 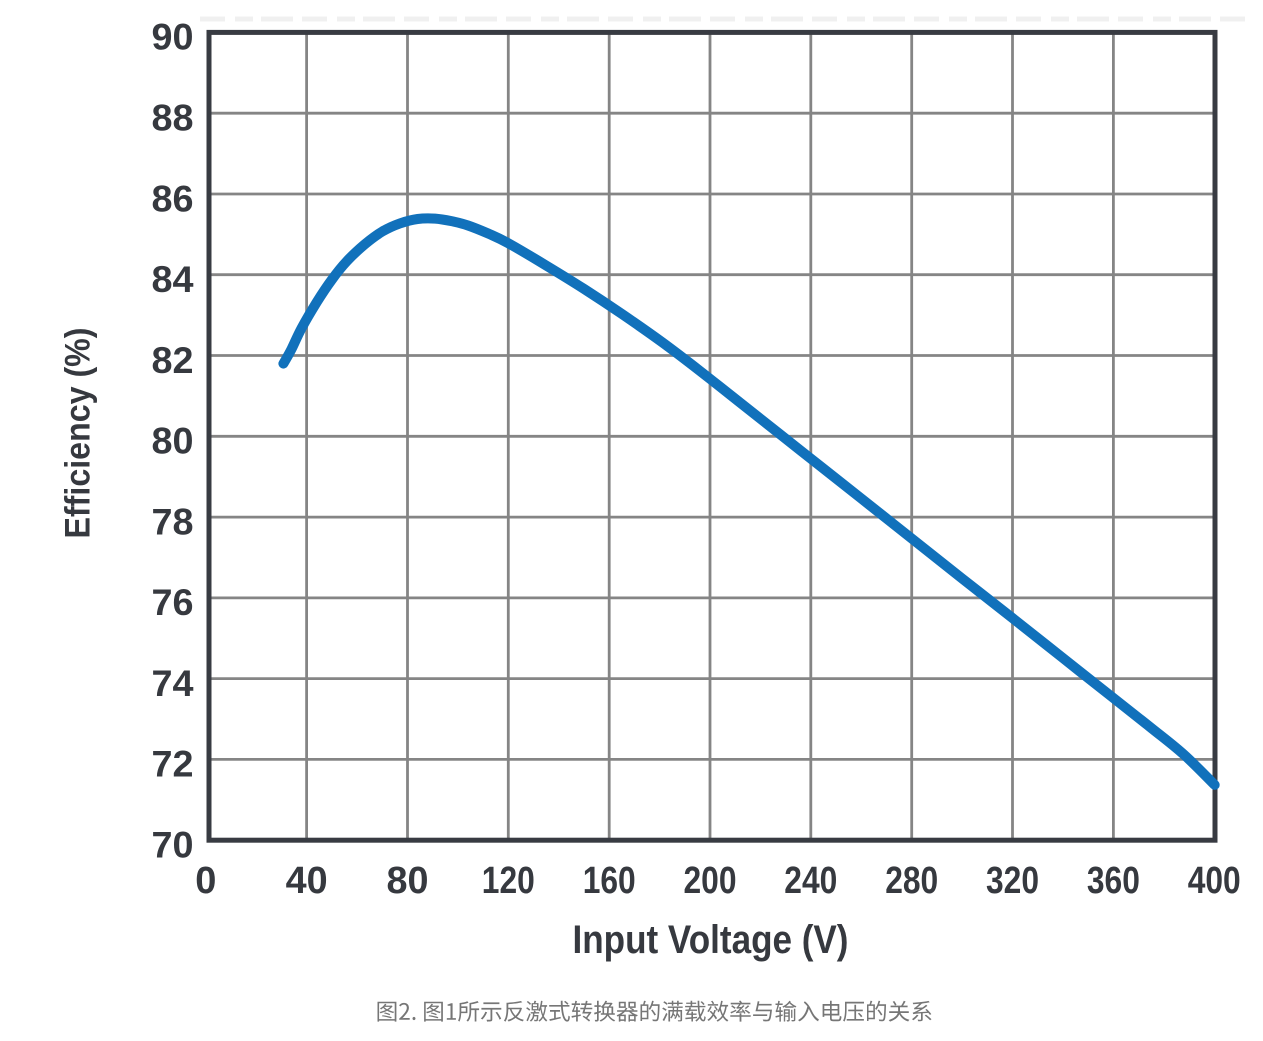 I want to click on svg-text: 70, so click(x=173, y=845).